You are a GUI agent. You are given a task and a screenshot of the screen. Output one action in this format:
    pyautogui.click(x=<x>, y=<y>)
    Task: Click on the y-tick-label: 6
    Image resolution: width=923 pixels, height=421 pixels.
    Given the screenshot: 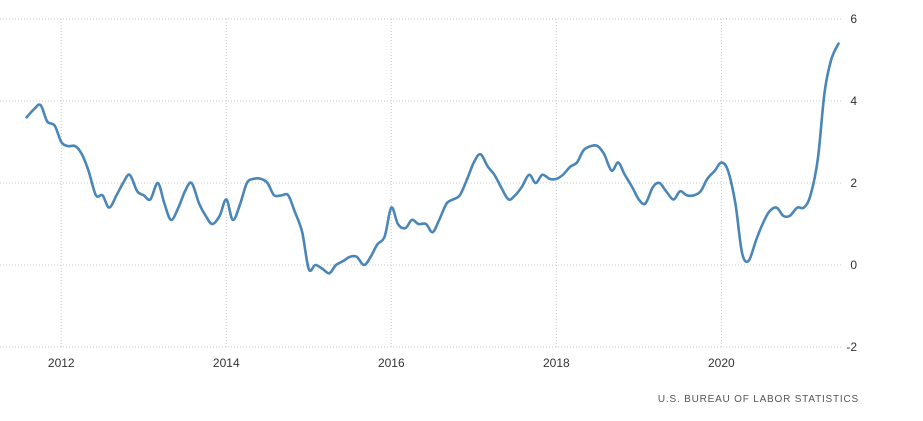 What is the action you would take?
    pyautogui.click(x=853, y=19)
    